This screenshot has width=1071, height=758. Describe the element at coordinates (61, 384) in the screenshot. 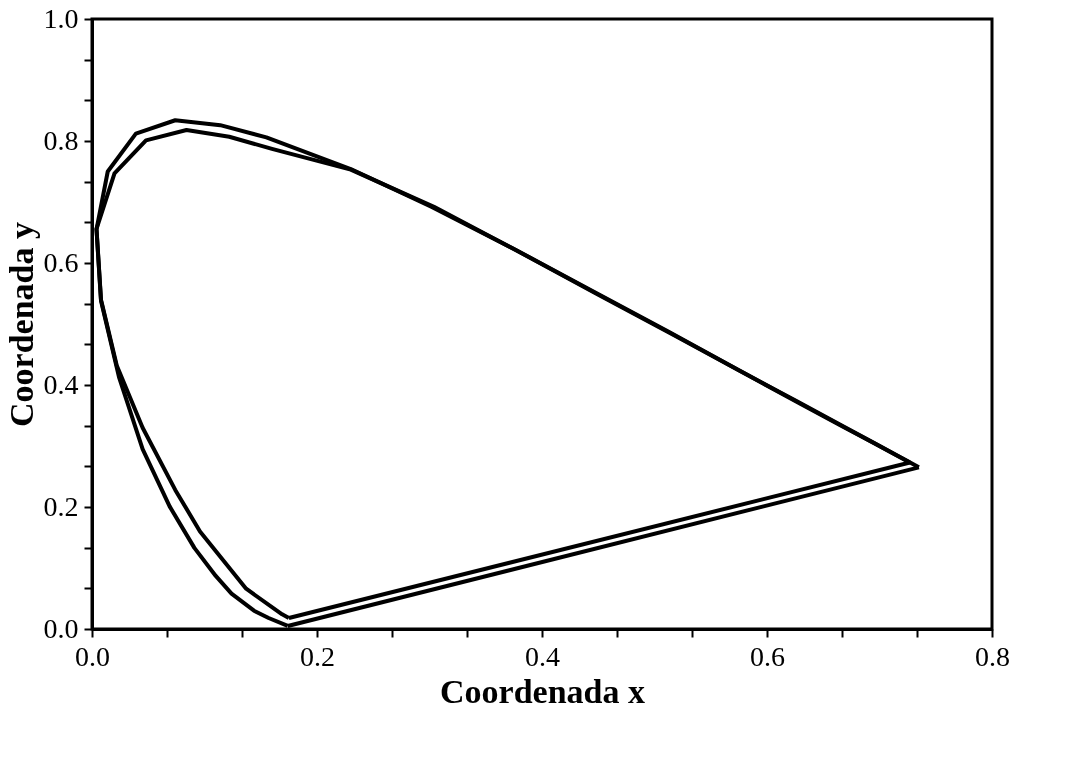

I see `y-tick-label: 0.4` at that location.